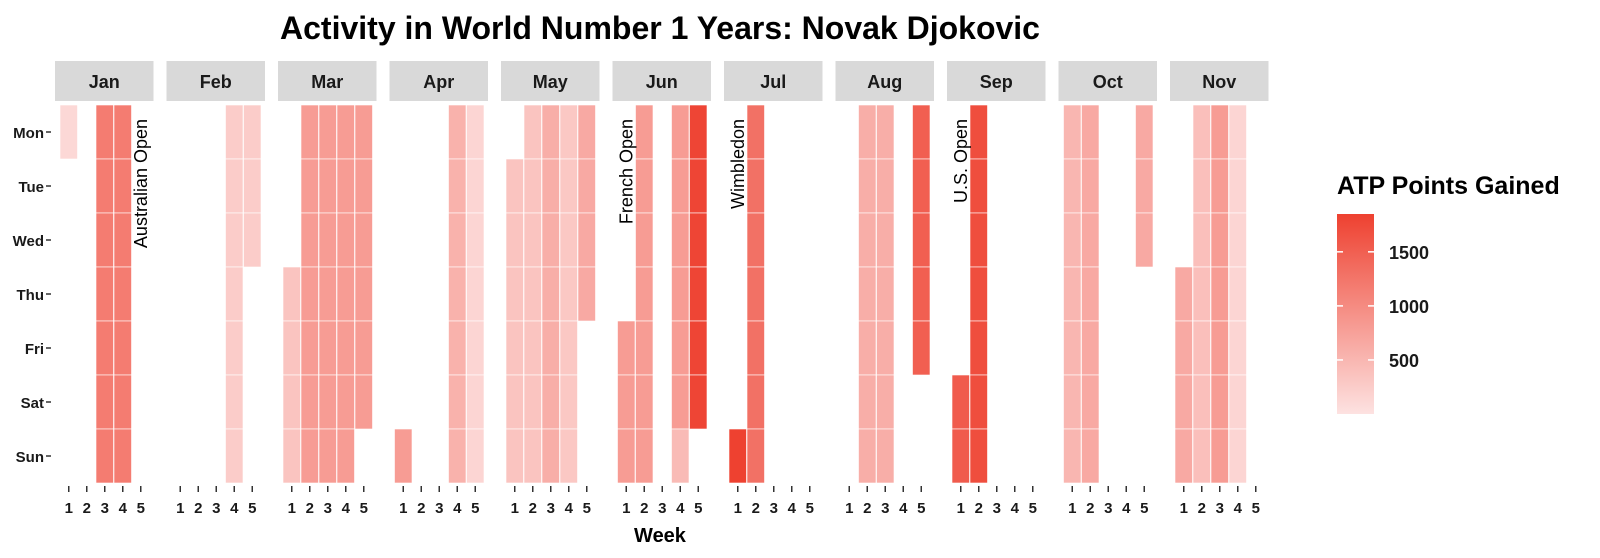 The height and width of the screenshot is (558, 1600). I want to click on strip-feb, so click(215, 81).